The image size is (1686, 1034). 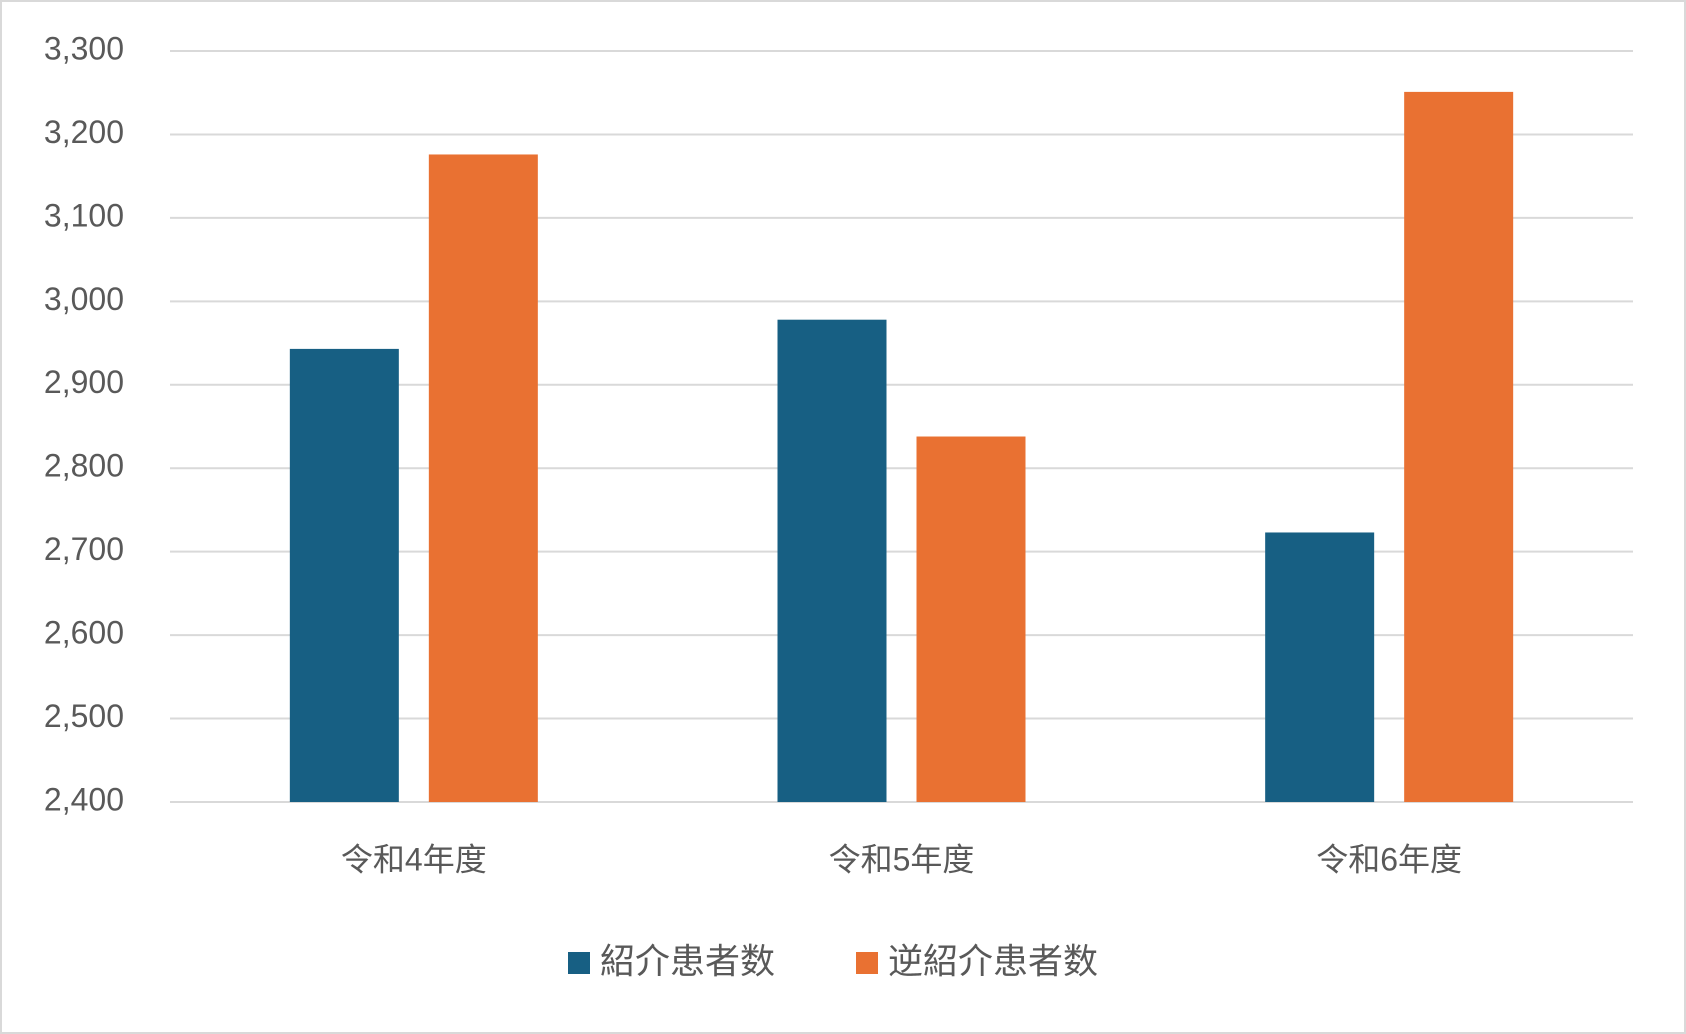 What do you see at coordinates (84, 549) in the screenshot?
I see `y-tick-label: 2,700` at bounding box center [84, 549].